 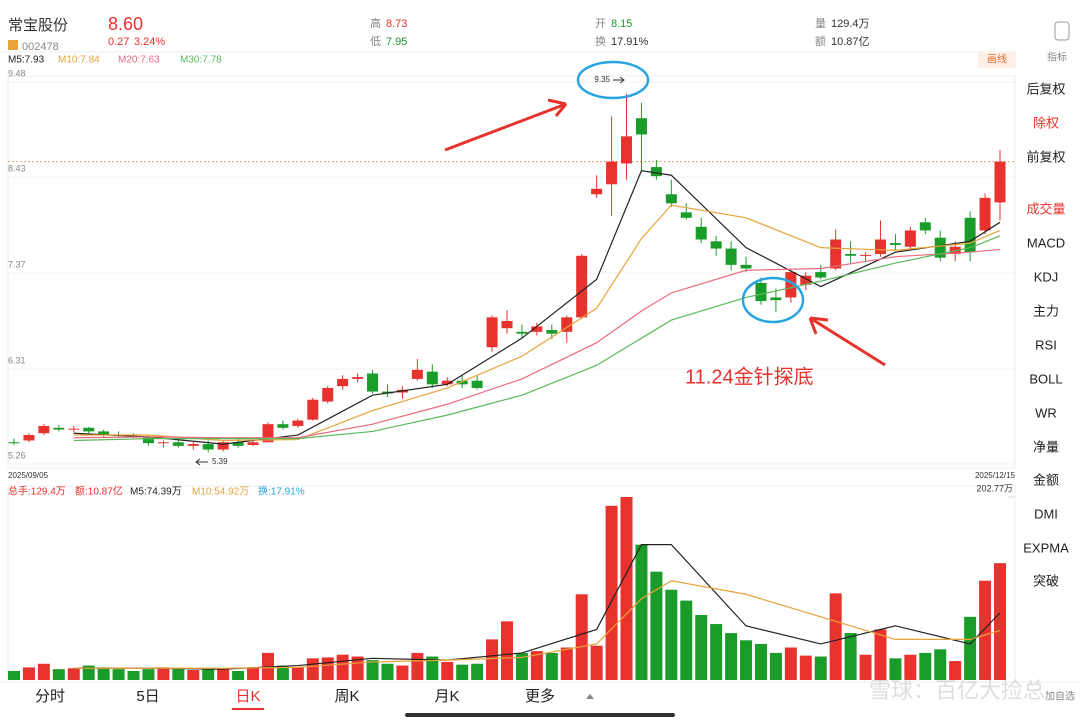 I want to click on value: 8.15, so click(x=621, y=24).